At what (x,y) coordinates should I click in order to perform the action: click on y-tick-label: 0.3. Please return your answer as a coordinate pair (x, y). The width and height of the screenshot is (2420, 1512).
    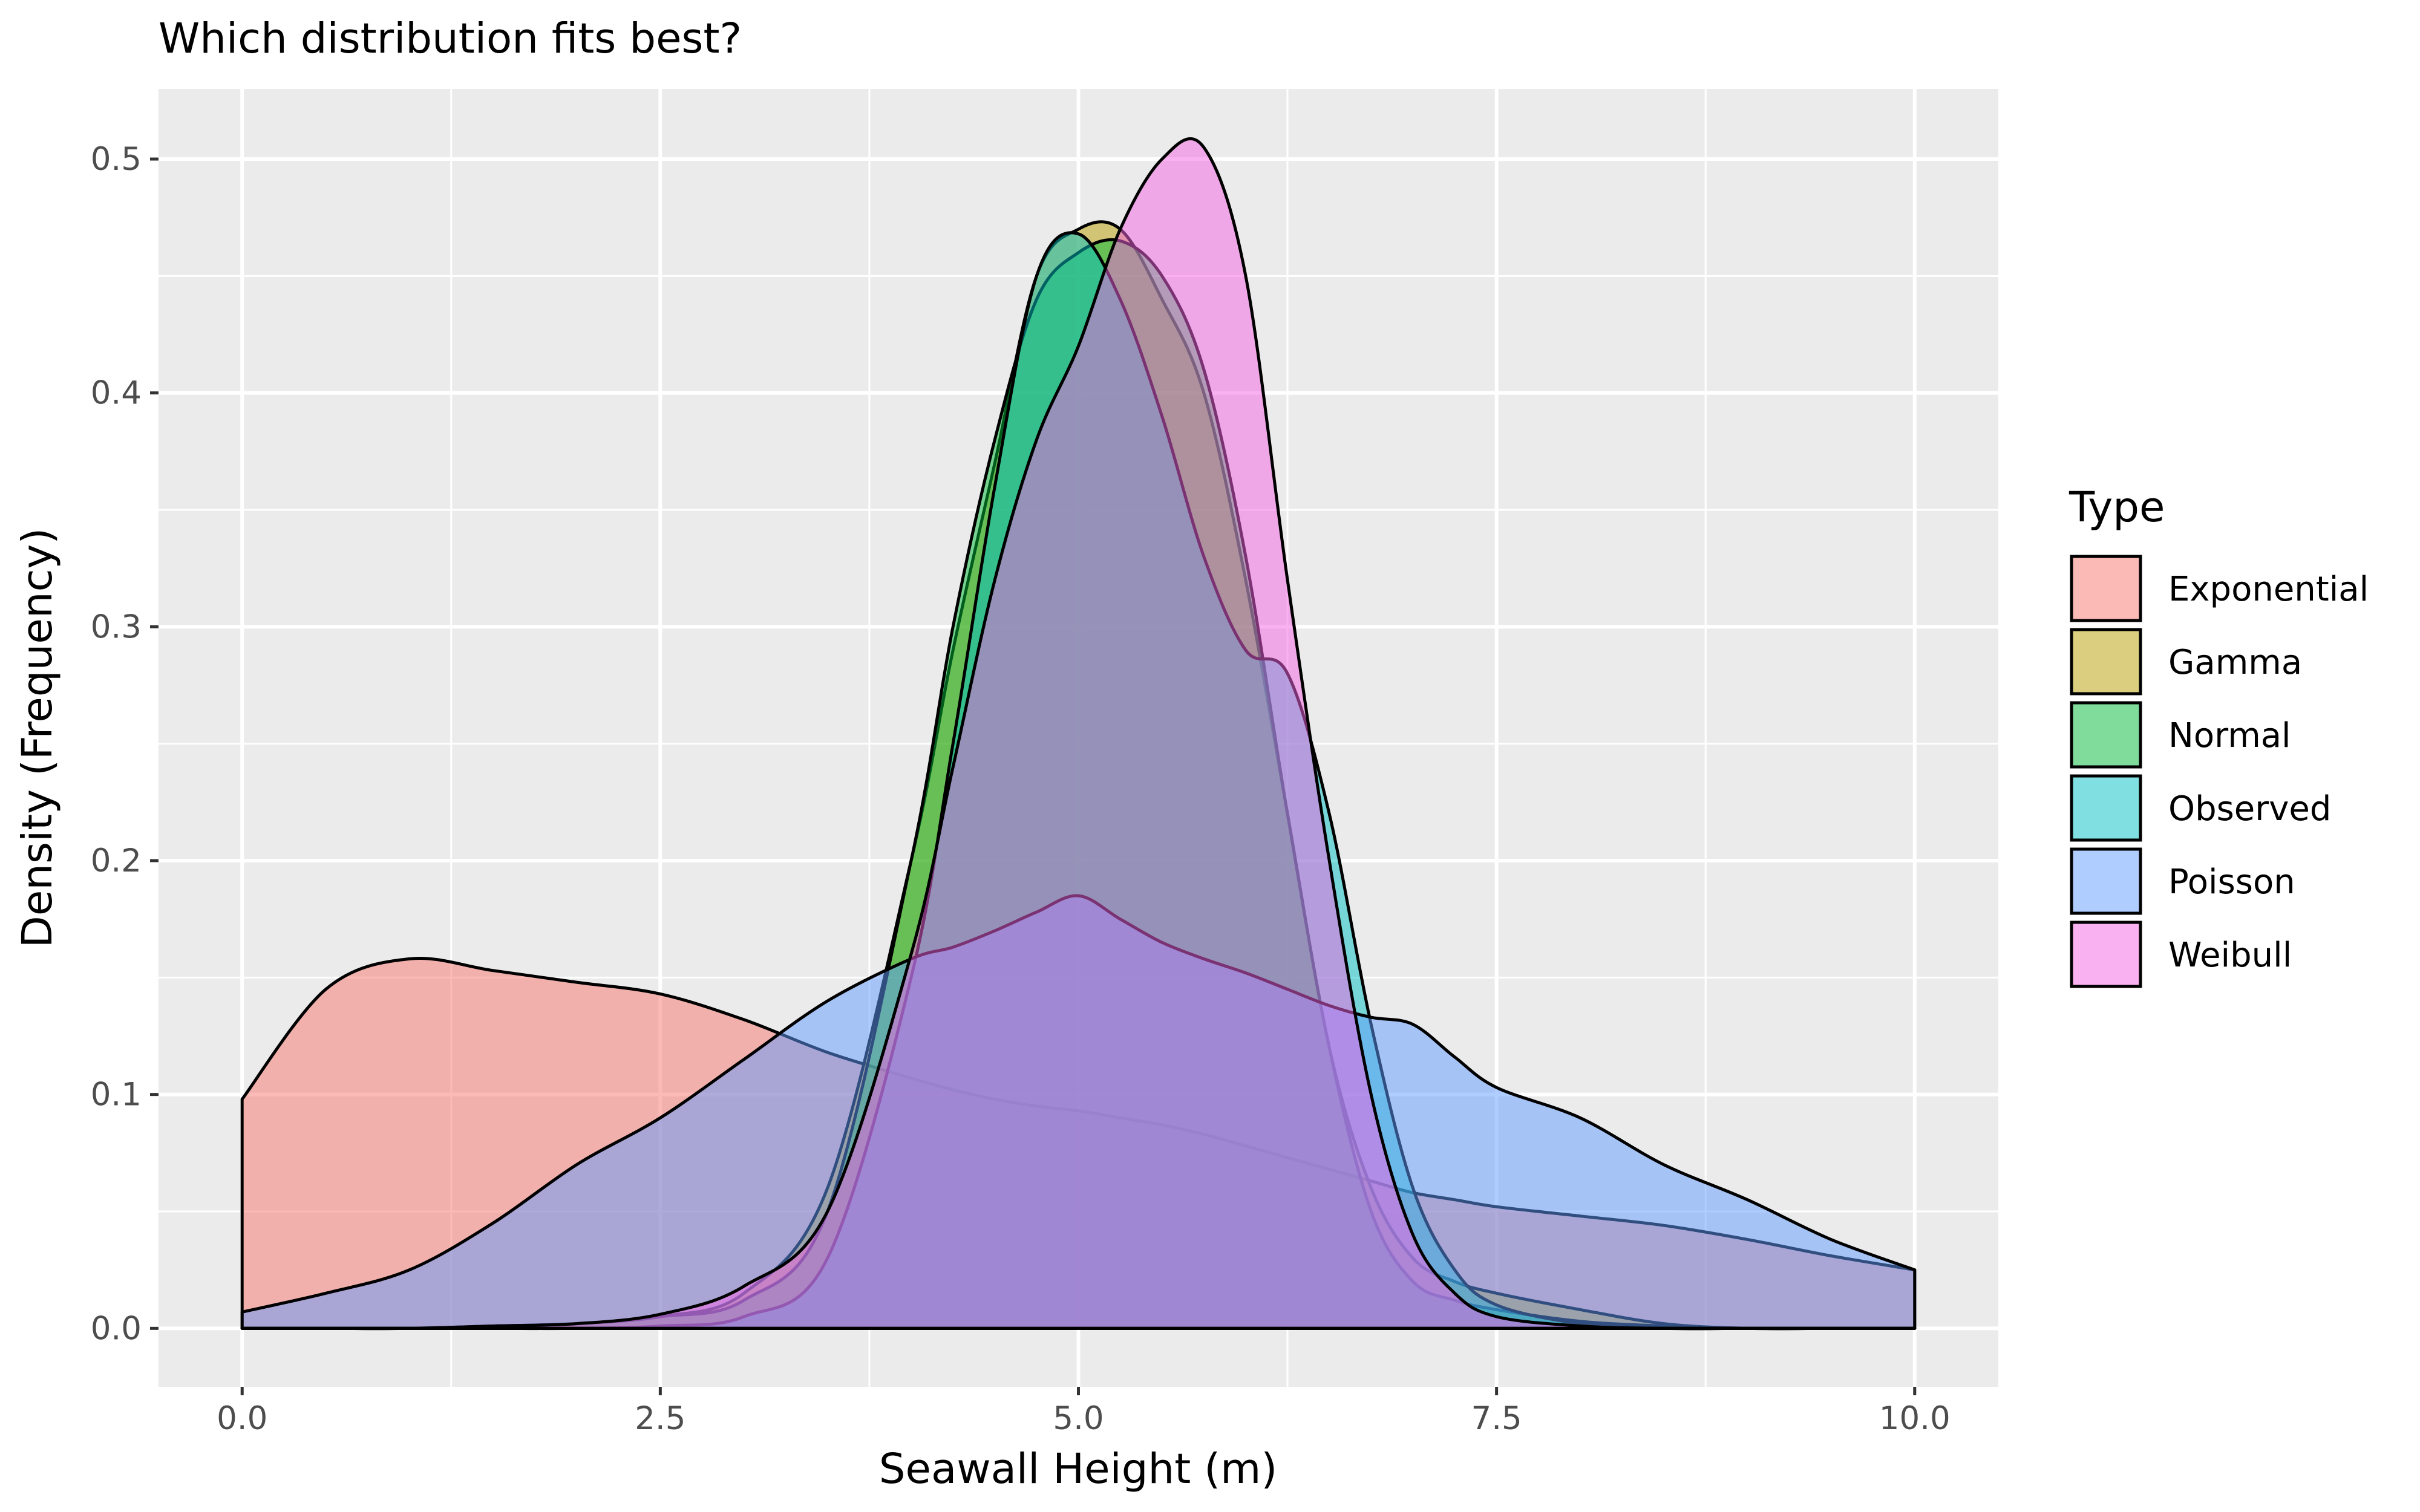
    Looking at the image, I should click on (117, 626).